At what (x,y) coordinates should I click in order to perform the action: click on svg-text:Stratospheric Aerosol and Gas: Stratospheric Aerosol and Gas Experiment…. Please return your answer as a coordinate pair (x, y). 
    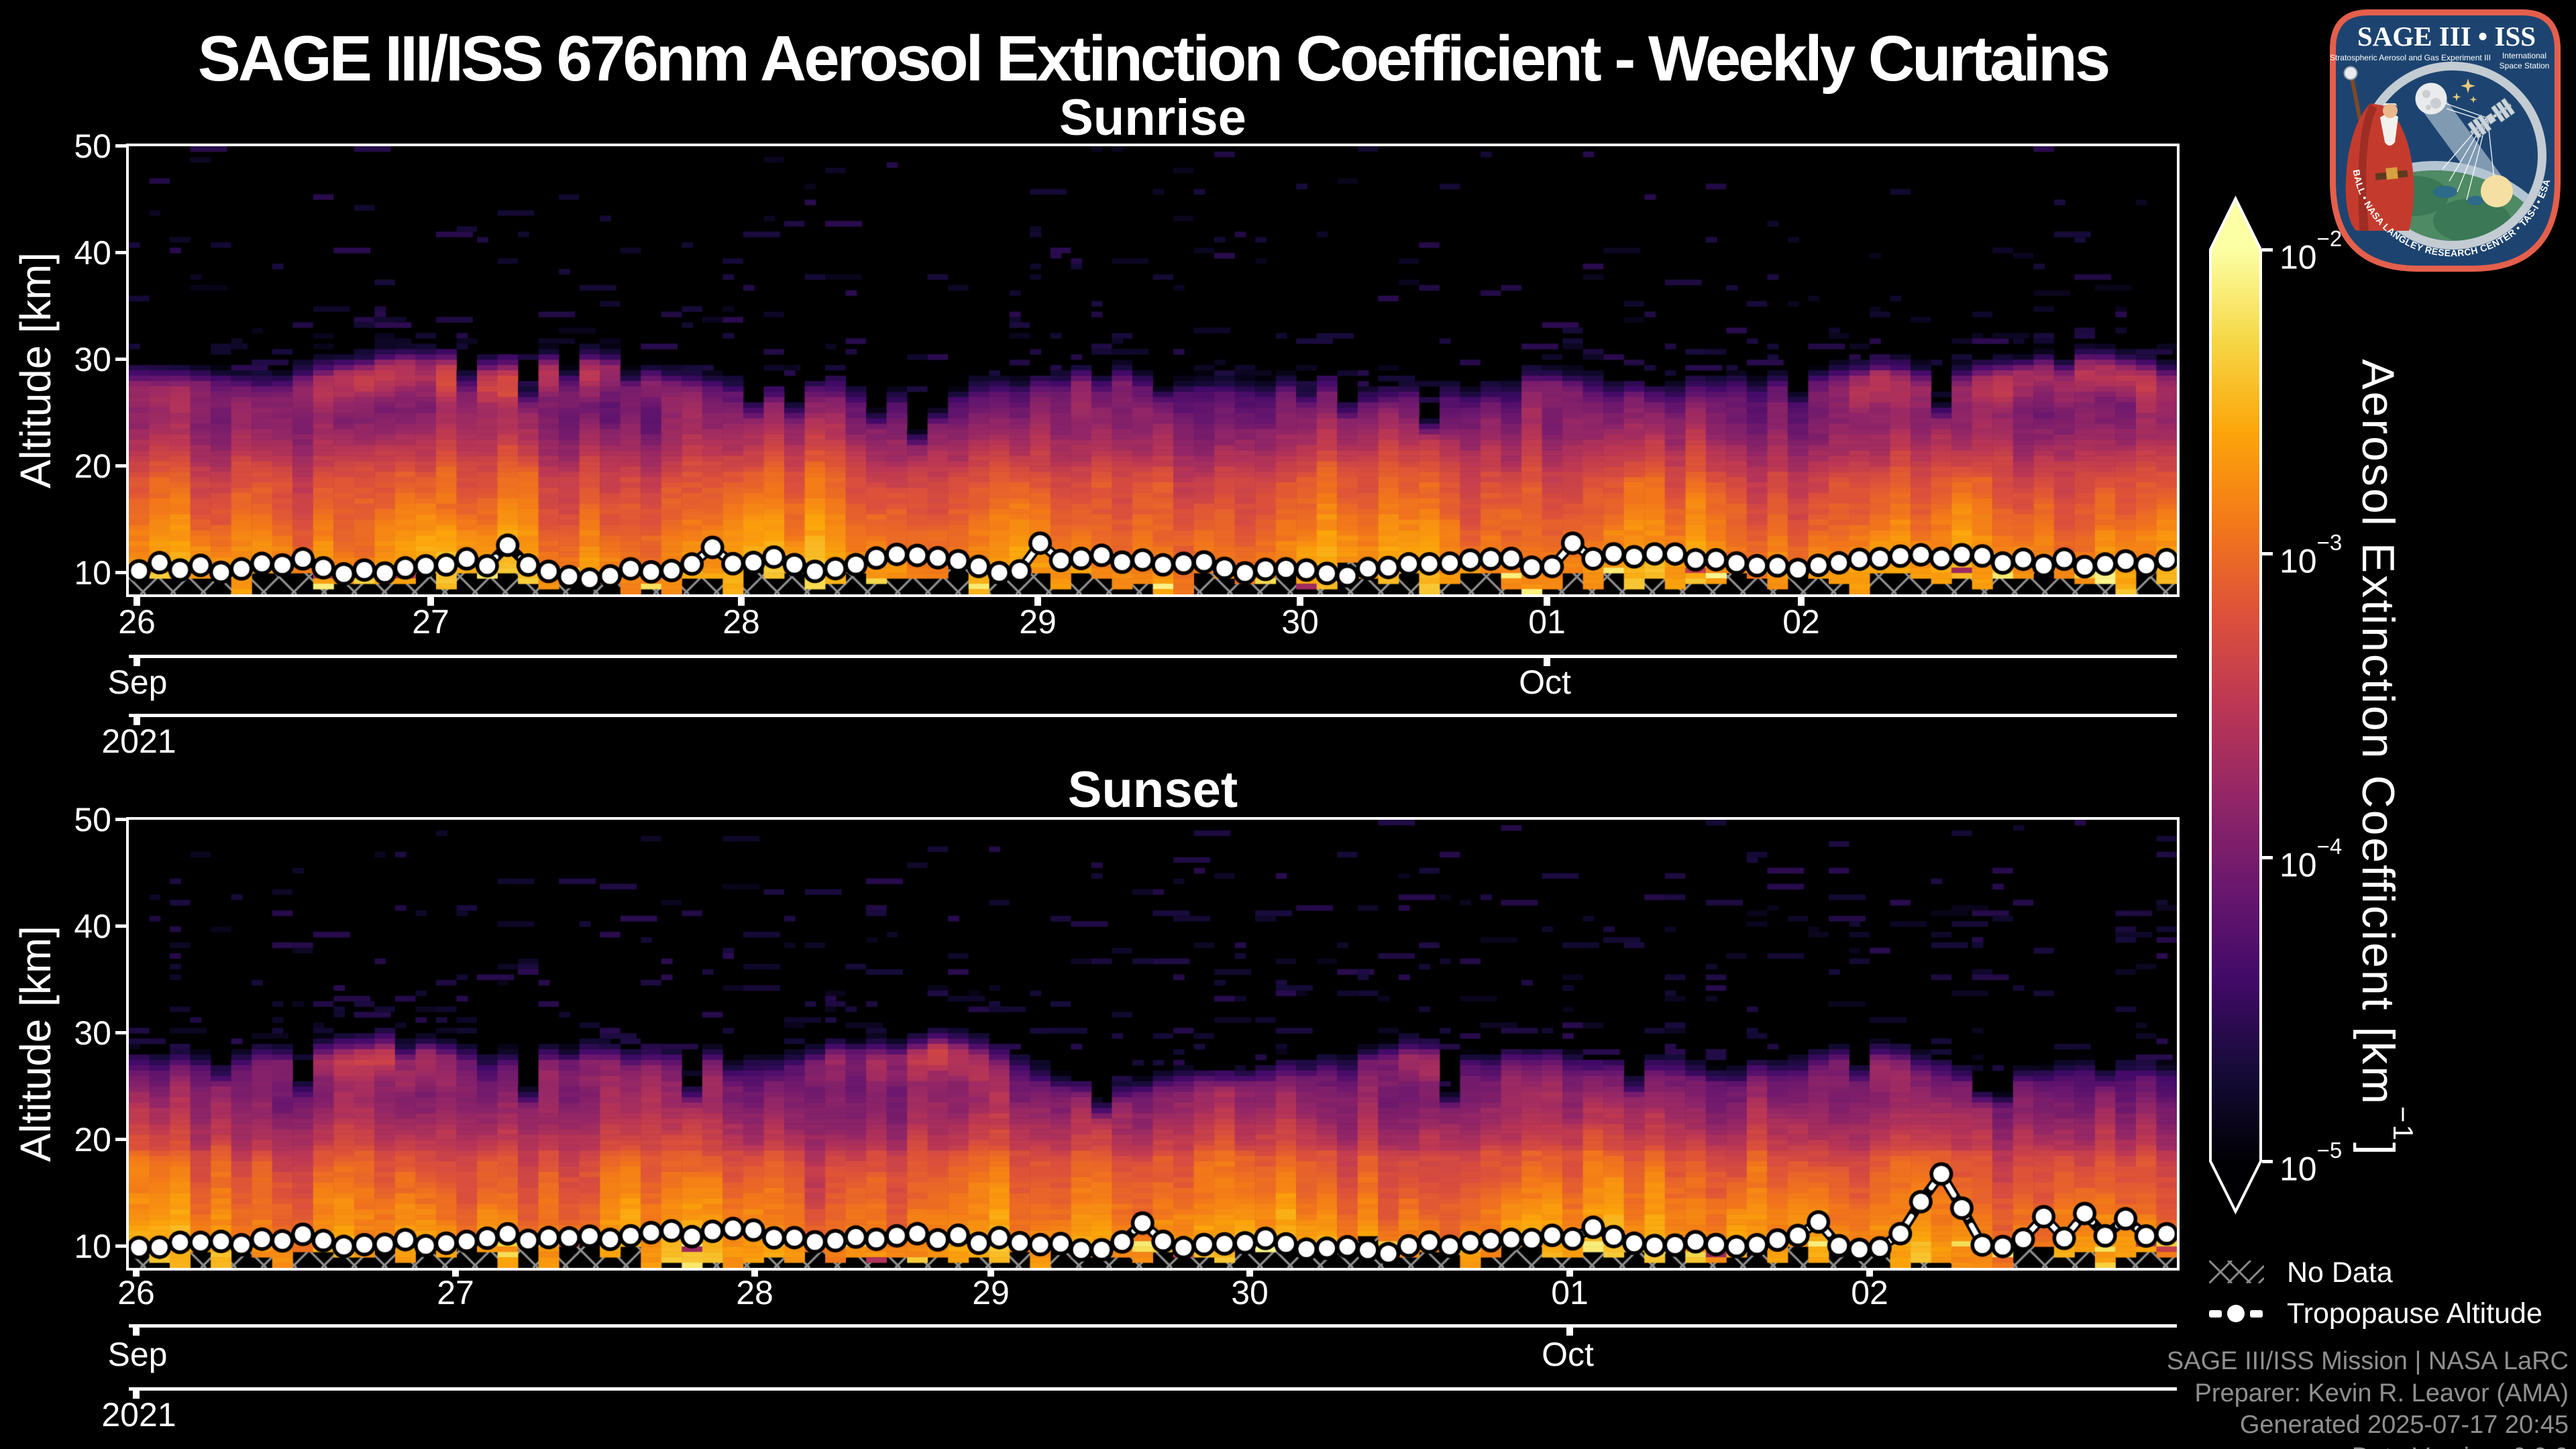
    Looking at the image, I should click on (2410, 57).